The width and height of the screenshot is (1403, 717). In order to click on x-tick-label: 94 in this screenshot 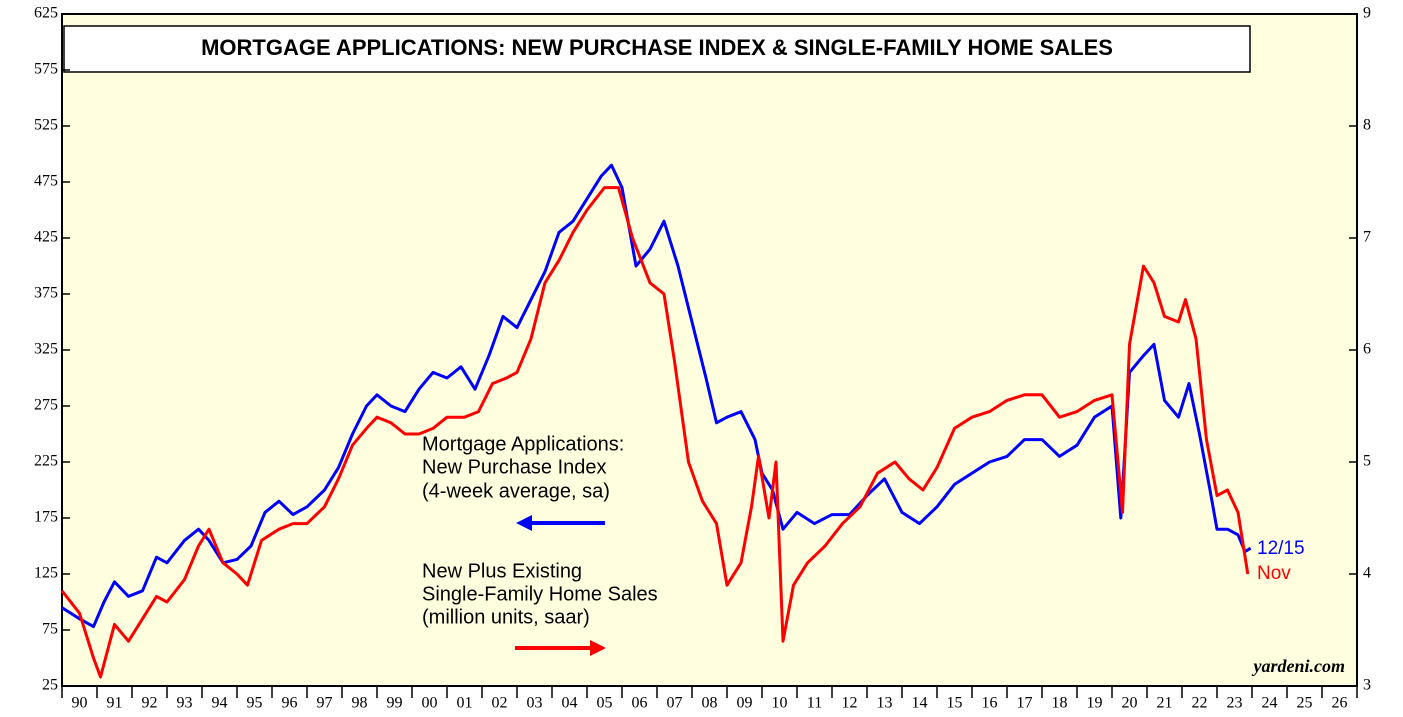, I will do `click(220, 703)`.